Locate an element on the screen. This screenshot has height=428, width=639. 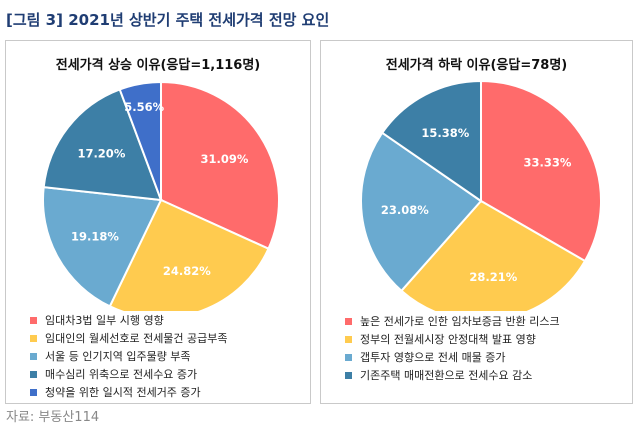
legend-label: 매수심리 위축으로 전세수요 증가 is located at coordinates (121, 374).